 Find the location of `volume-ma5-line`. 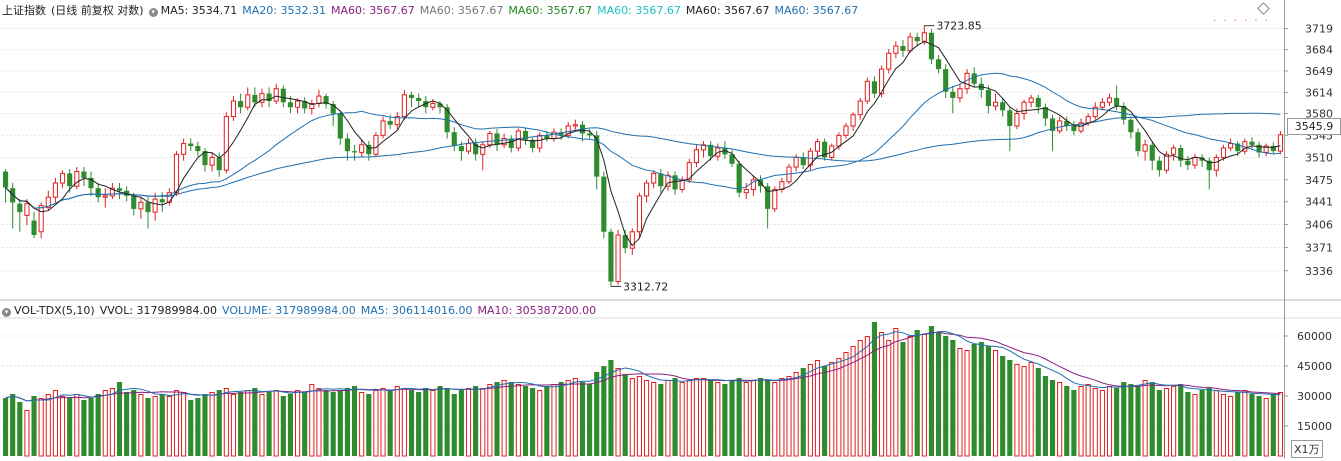

volume-ma5-line is located at coordinates (643, 366).